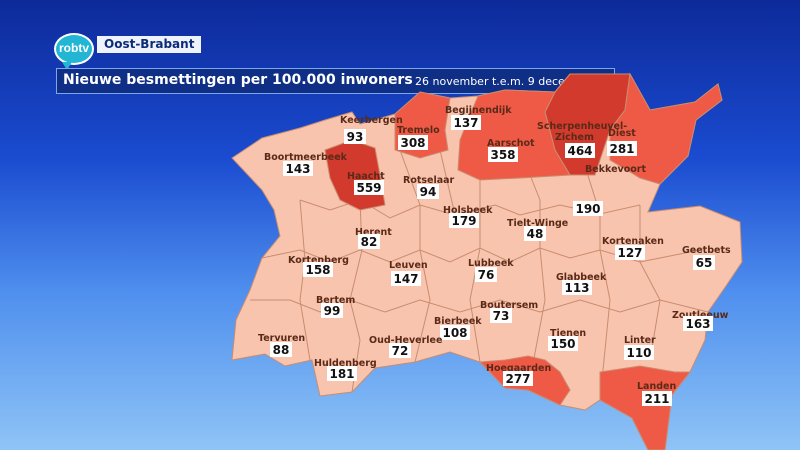 The width and height of the screenshot is (800, 450). I want to click on value-huldenberg: 181, so click(341, 374).